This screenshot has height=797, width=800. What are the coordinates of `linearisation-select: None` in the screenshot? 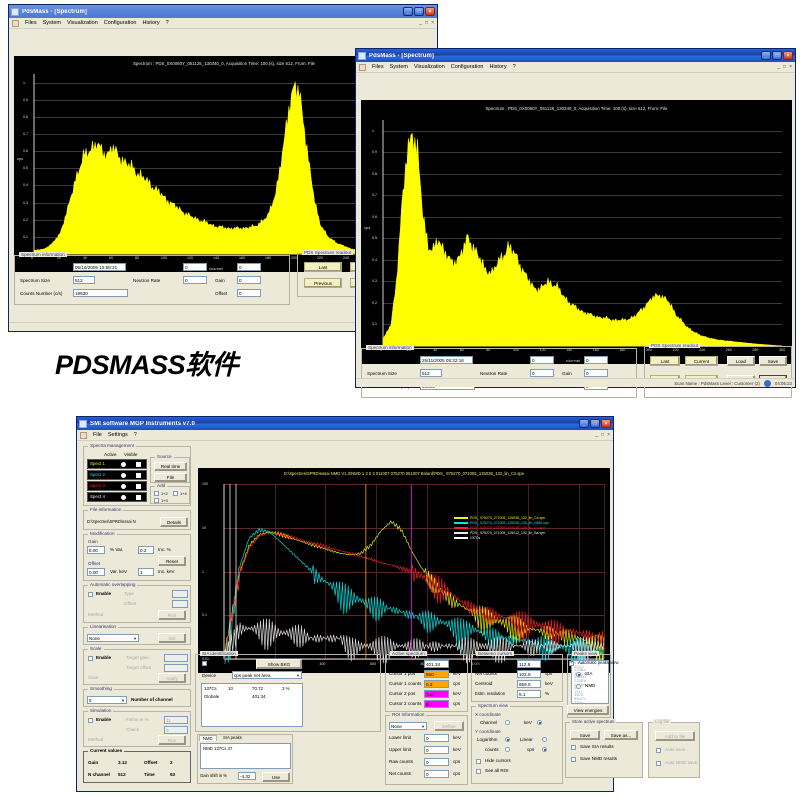 It's located at (113, 638).